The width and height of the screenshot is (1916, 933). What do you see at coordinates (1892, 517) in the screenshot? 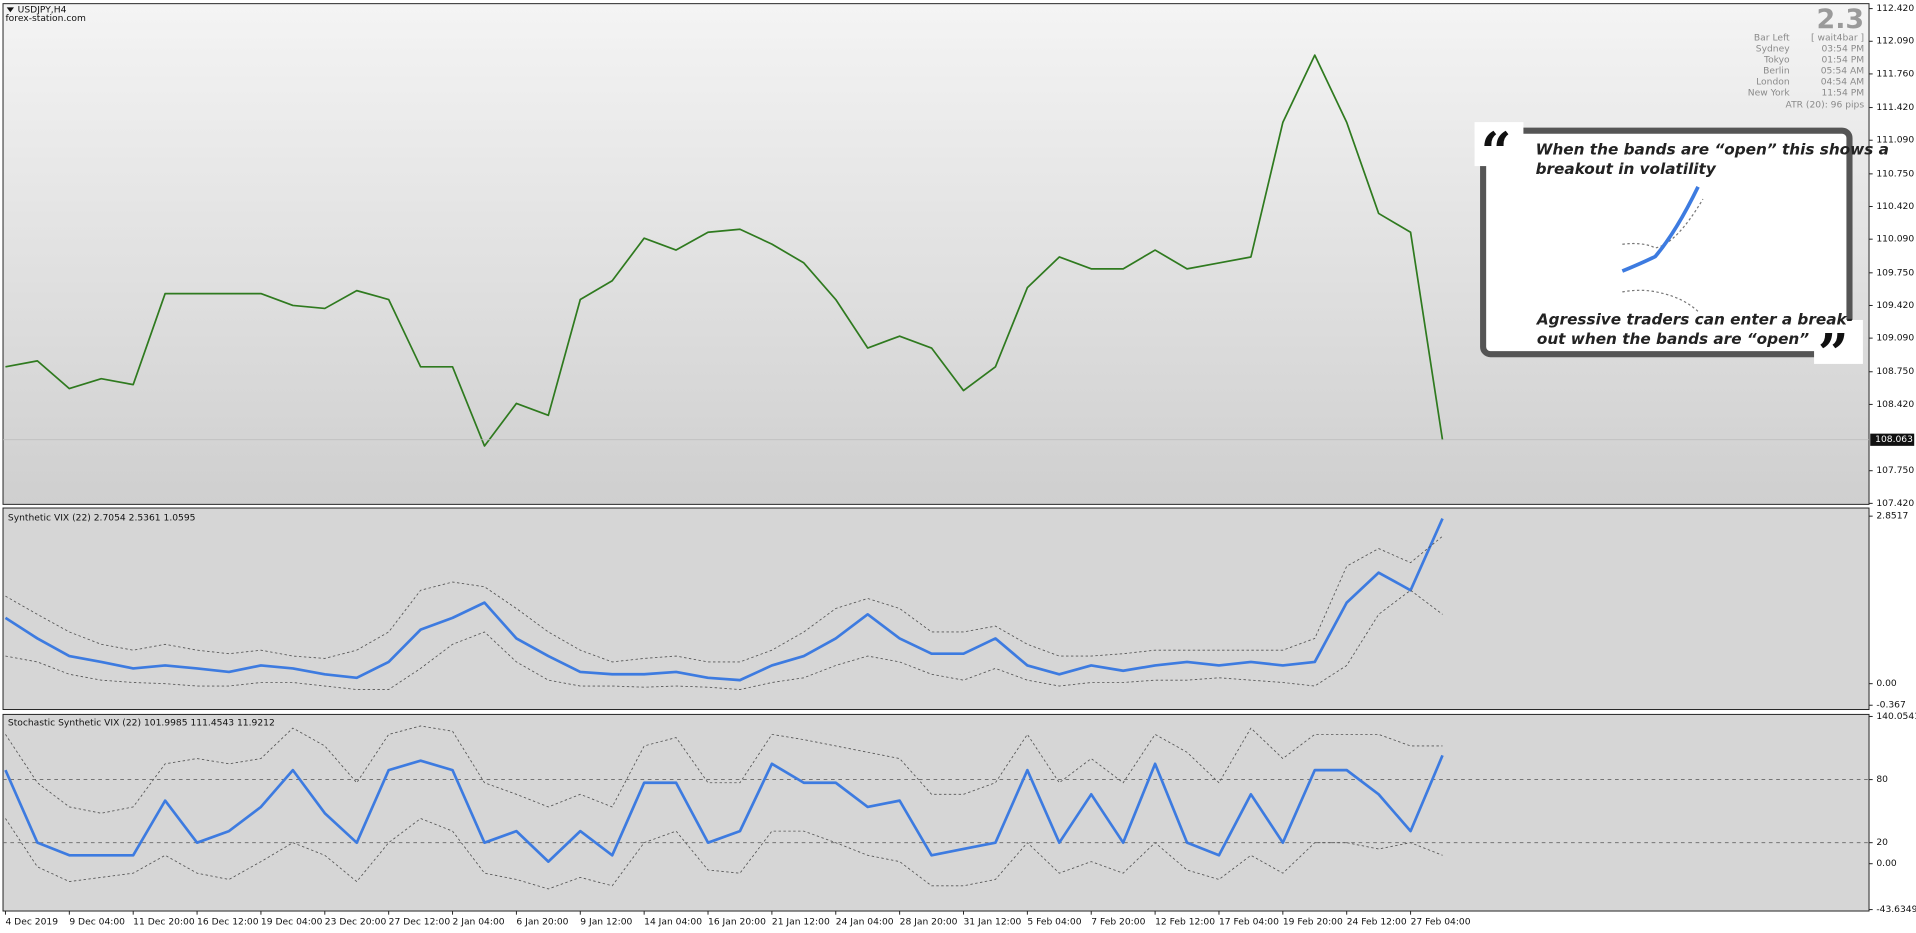
I see `y-tick-label: 2.8517` at bounding box center [1892, 517].